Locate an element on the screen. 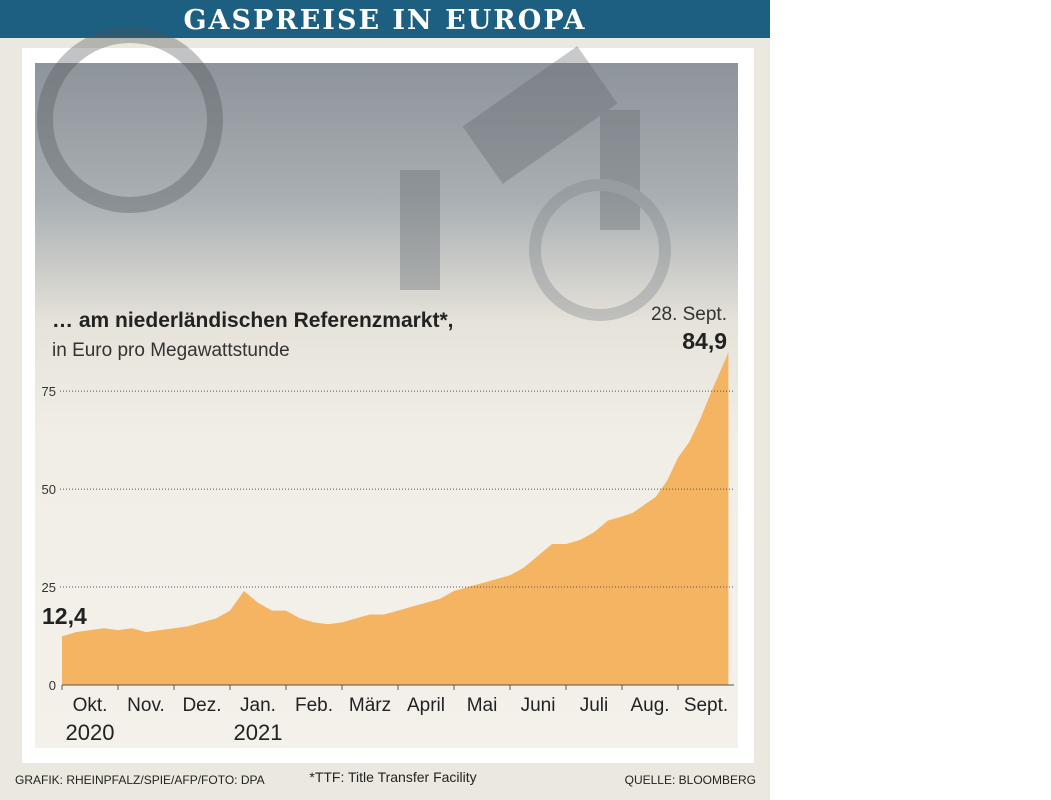 The image size is (1051, 800). year-label: 2021 is located at coordinates (258, 732).